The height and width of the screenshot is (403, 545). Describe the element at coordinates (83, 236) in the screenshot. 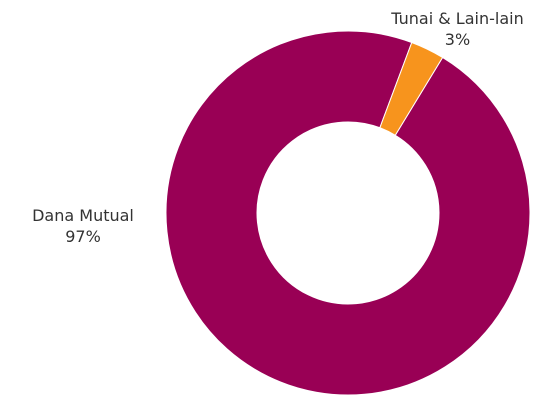

I see `slice-label-dana-mutual-value: 97%` at that location.